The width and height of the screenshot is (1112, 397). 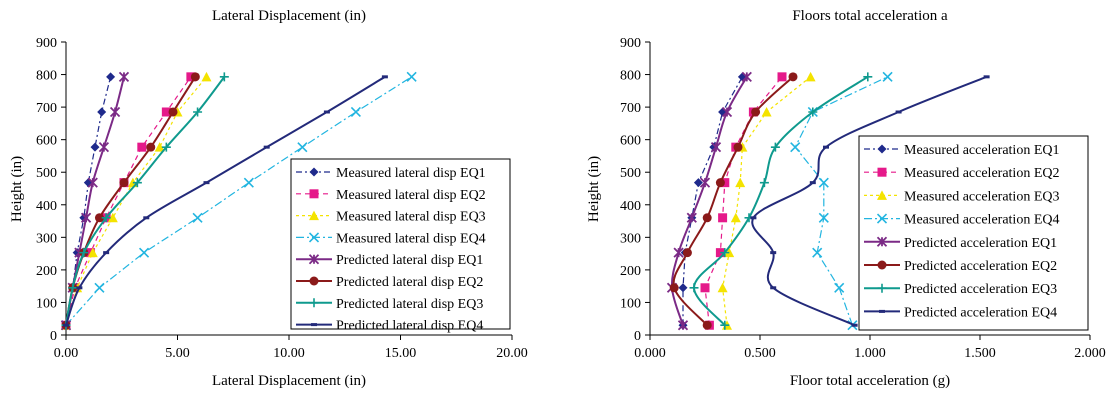 I want to click on y-tick-label: 900, so click(x=630, y=43).